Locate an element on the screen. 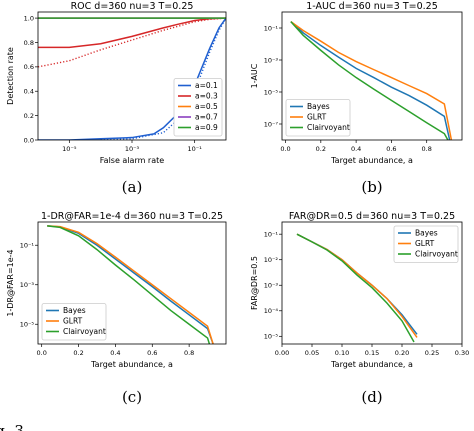 This screenshot has height=431, width=474. x-tick-label: 10⁻³ is located at coordinates (132, 149).